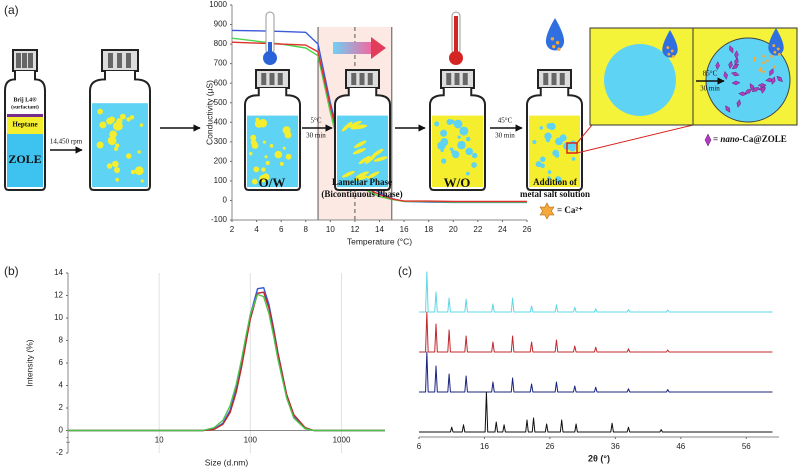 The width and height of the screenshot is (800, 469). What do you see at coordinates (457, 182) in the screenshot?
I see `phase-label: W/O` at bounding box center [457, 182].